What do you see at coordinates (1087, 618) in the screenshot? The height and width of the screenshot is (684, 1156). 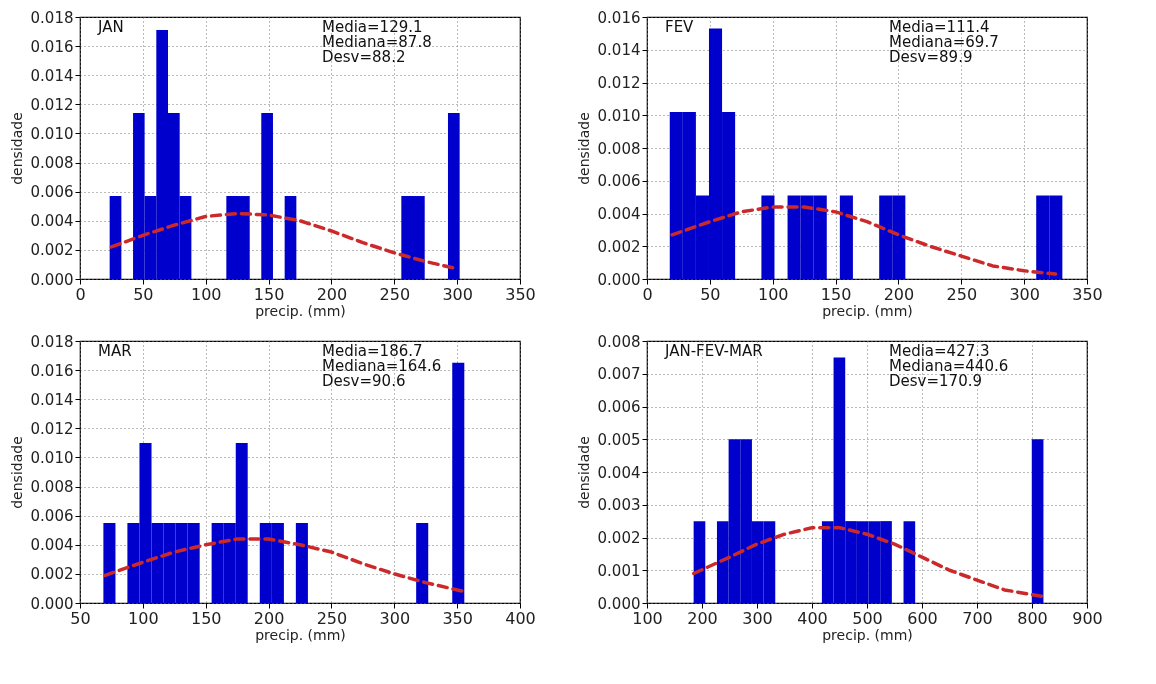 I see `x-tick-label: 900` at bounding box center [1087, 618].